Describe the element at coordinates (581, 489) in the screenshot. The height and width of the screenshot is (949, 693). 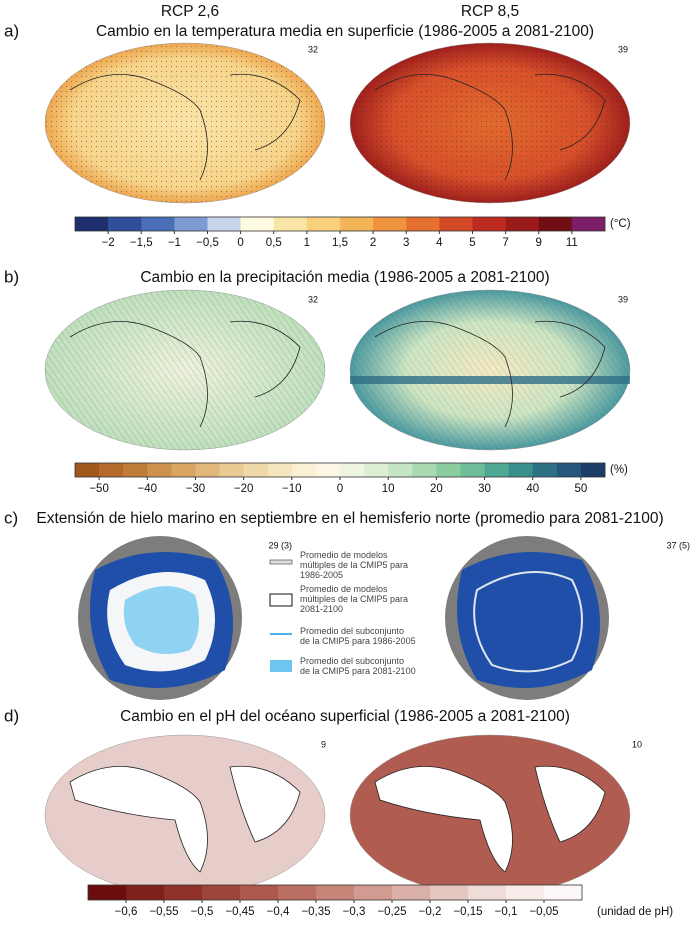
I see `colorbar-label: 50` at that location.